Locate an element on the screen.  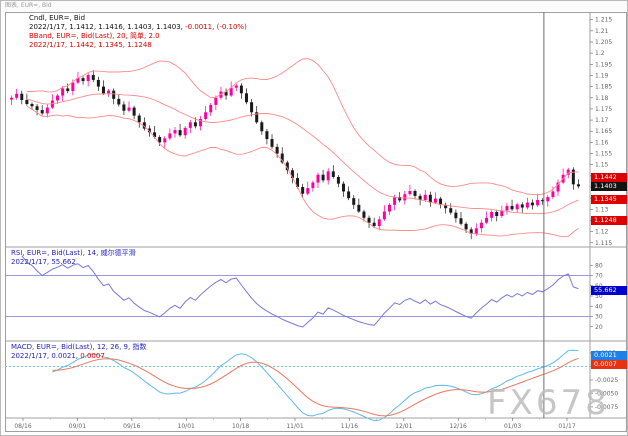
svg-text: 20 is located at coordinates (599, 327).